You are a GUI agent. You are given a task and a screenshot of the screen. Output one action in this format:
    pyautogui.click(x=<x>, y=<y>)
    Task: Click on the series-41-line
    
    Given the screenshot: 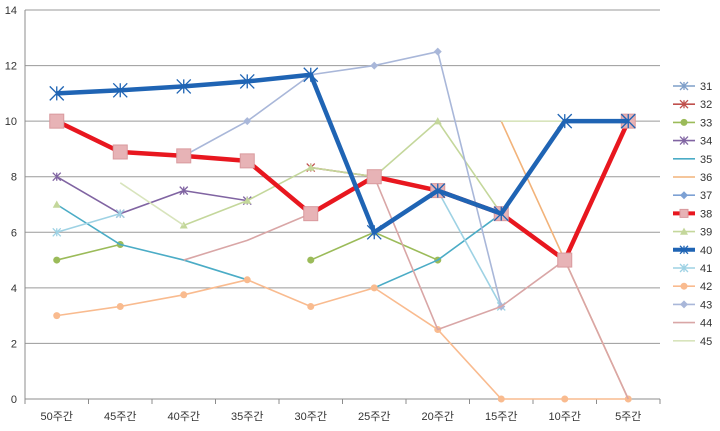 What is the action you would take?
    pyautogui.click(x=469, y=248)
    